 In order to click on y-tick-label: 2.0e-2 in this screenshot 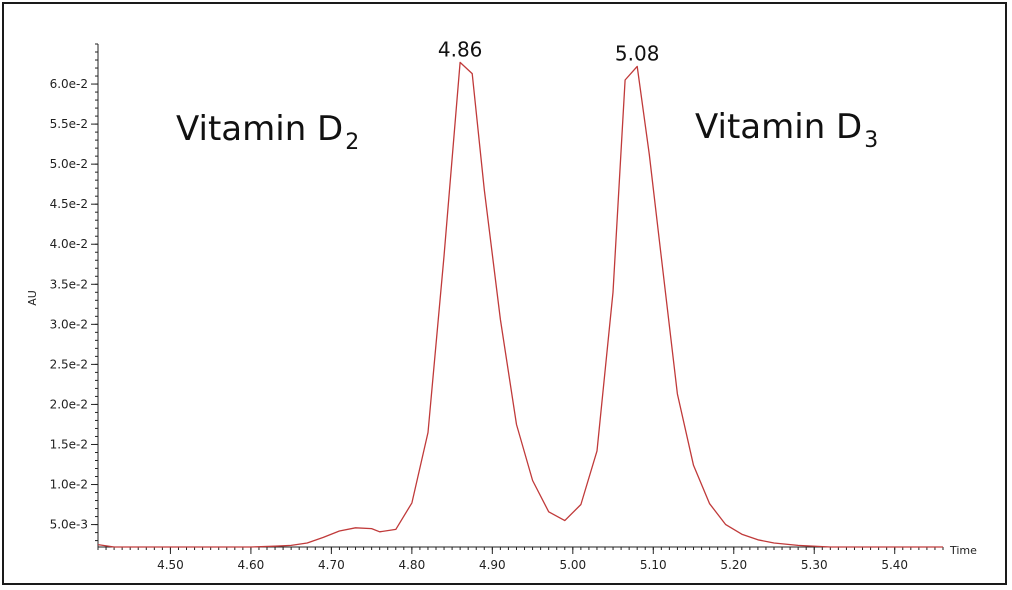, I will do `click(69, 404)`.